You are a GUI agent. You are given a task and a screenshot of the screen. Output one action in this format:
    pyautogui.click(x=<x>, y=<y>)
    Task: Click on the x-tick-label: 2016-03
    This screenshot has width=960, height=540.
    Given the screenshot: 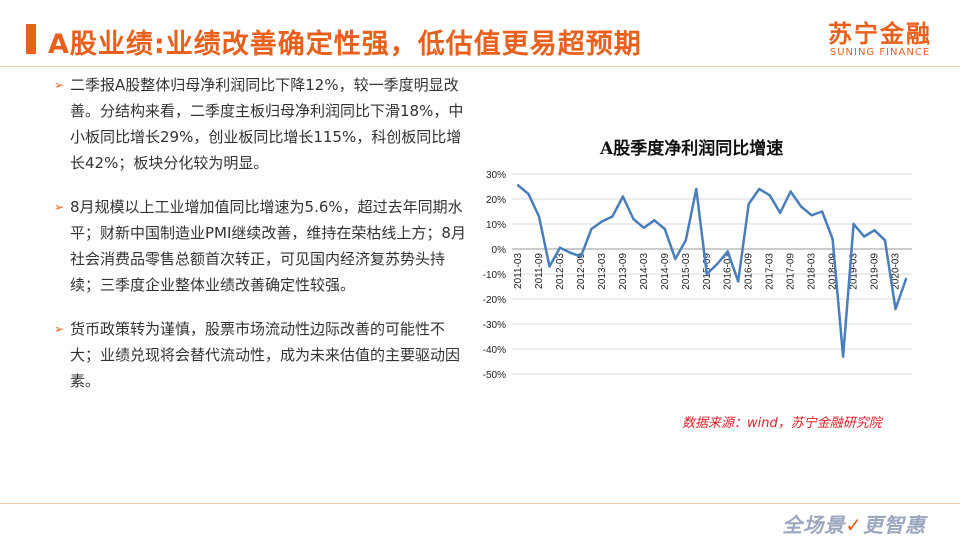 What is the action you would take?
    pyautogui.click(x=728, y=271)
    